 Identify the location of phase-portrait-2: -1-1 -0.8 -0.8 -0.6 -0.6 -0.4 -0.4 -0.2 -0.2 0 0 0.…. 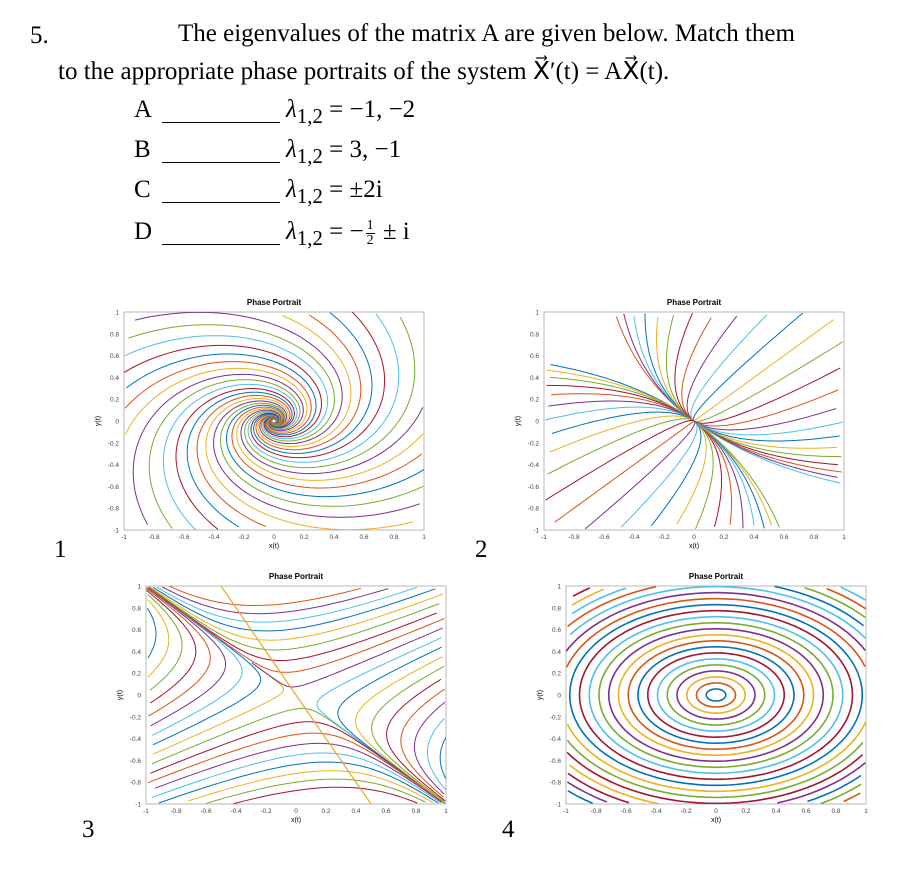
(680, 424).